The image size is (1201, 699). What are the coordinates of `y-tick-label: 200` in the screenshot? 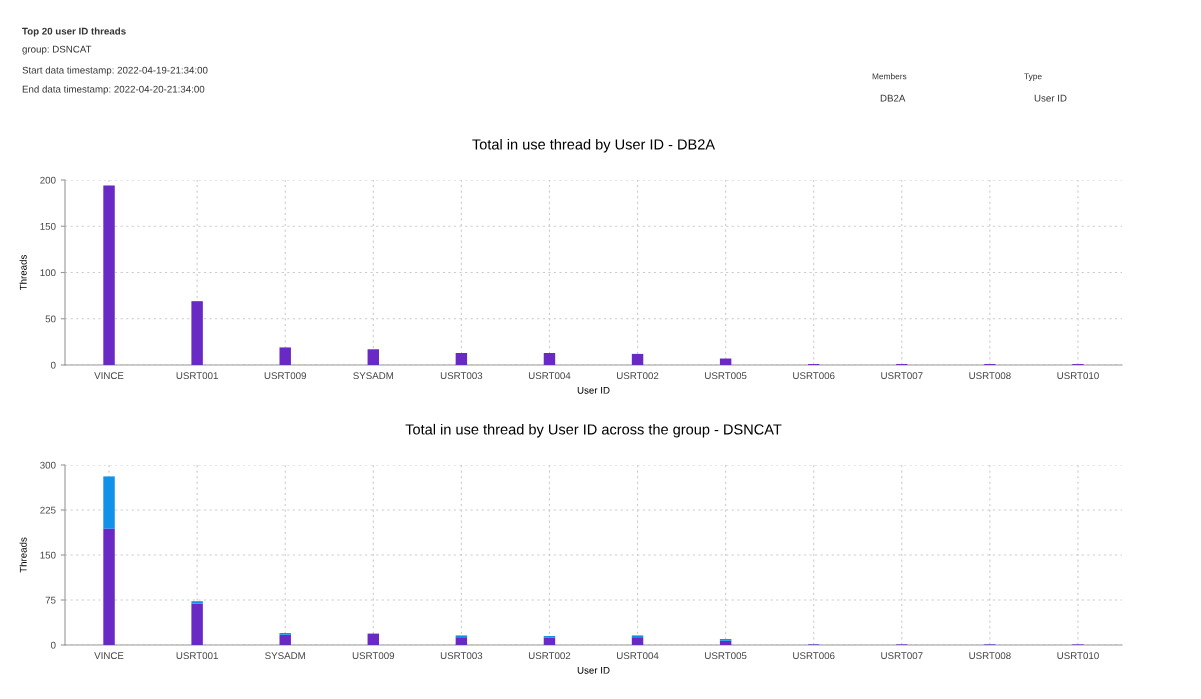 It's located at (48, 180).